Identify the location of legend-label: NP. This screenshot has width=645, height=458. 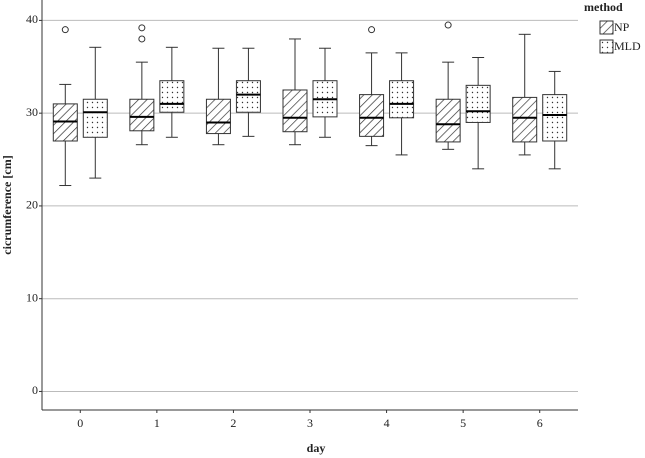
(622, 27).